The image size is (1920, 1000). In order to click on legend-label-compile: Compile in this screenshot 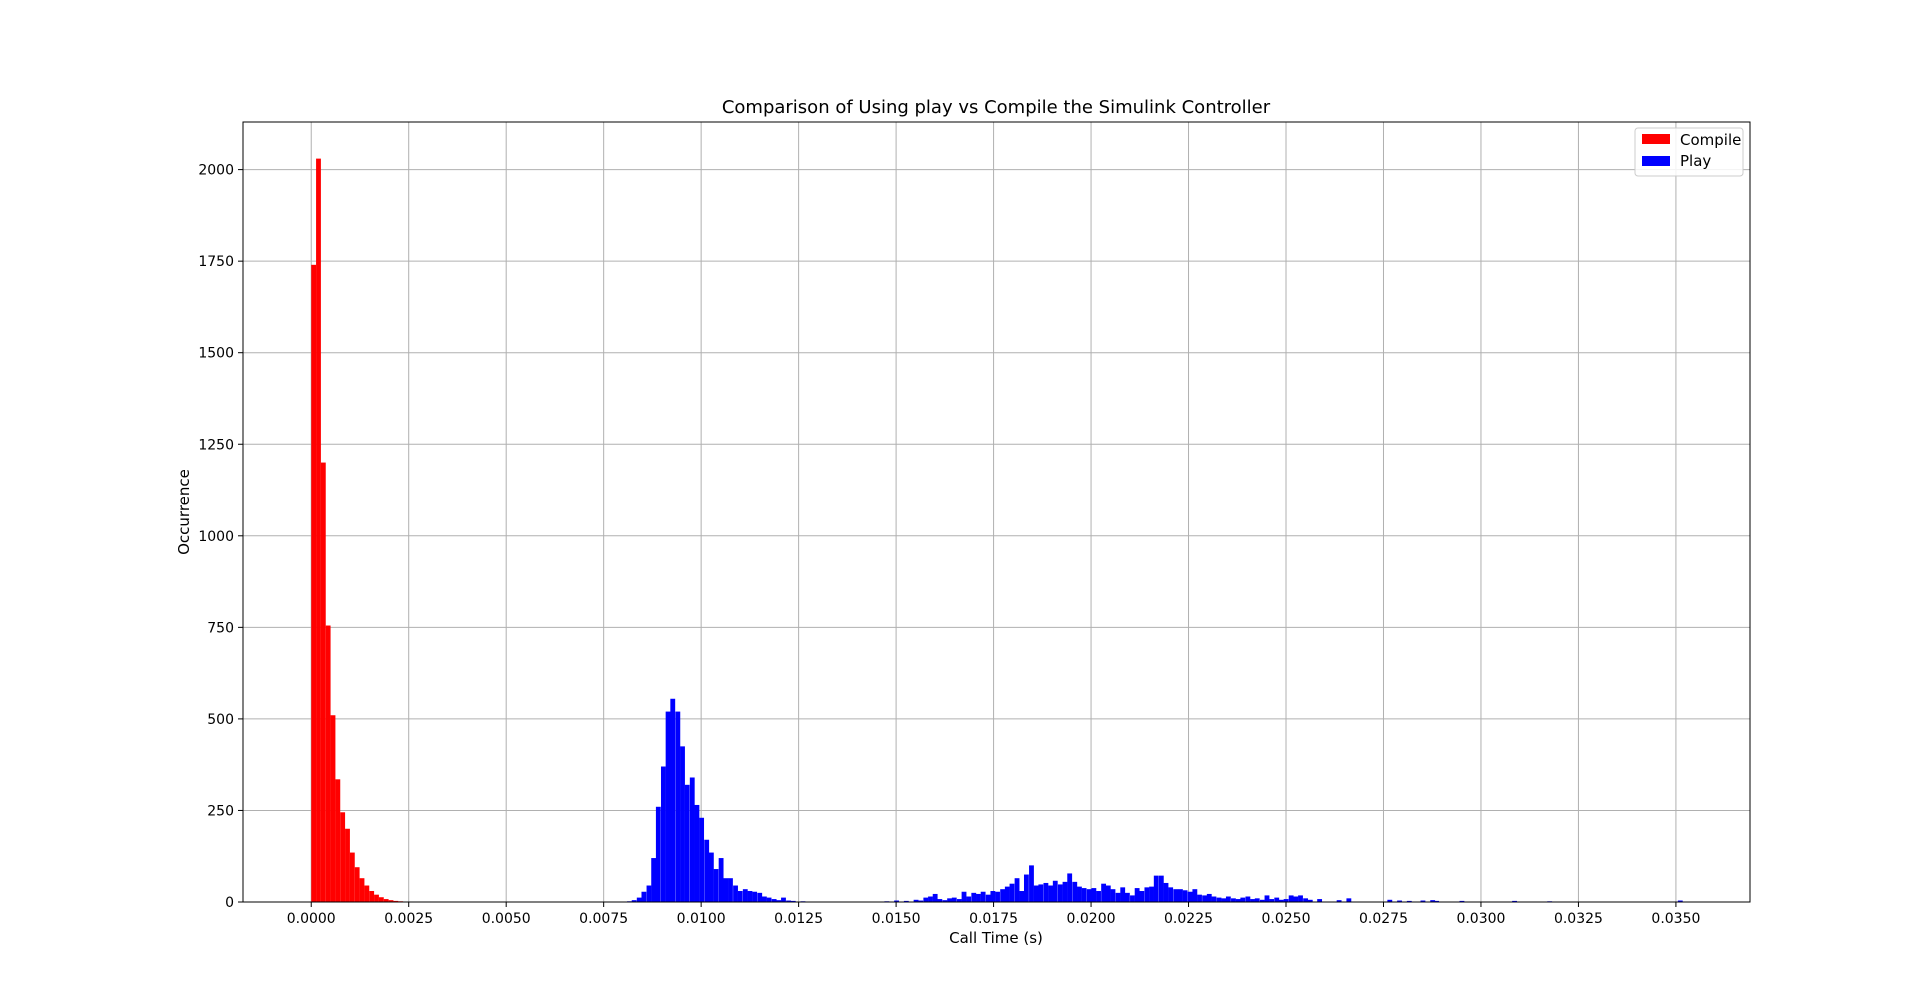, I will do `click(1710, 140)`.